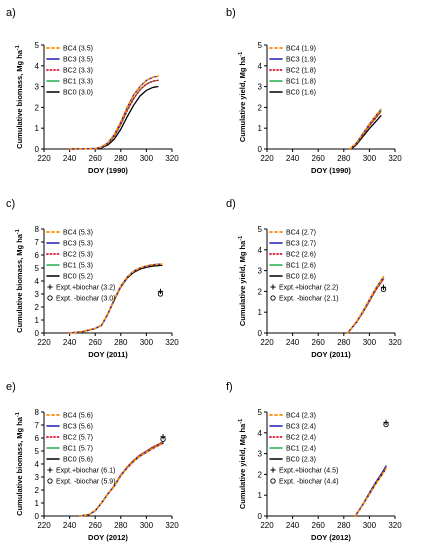  I want to click on panel-letter: e), so click(11, 387).